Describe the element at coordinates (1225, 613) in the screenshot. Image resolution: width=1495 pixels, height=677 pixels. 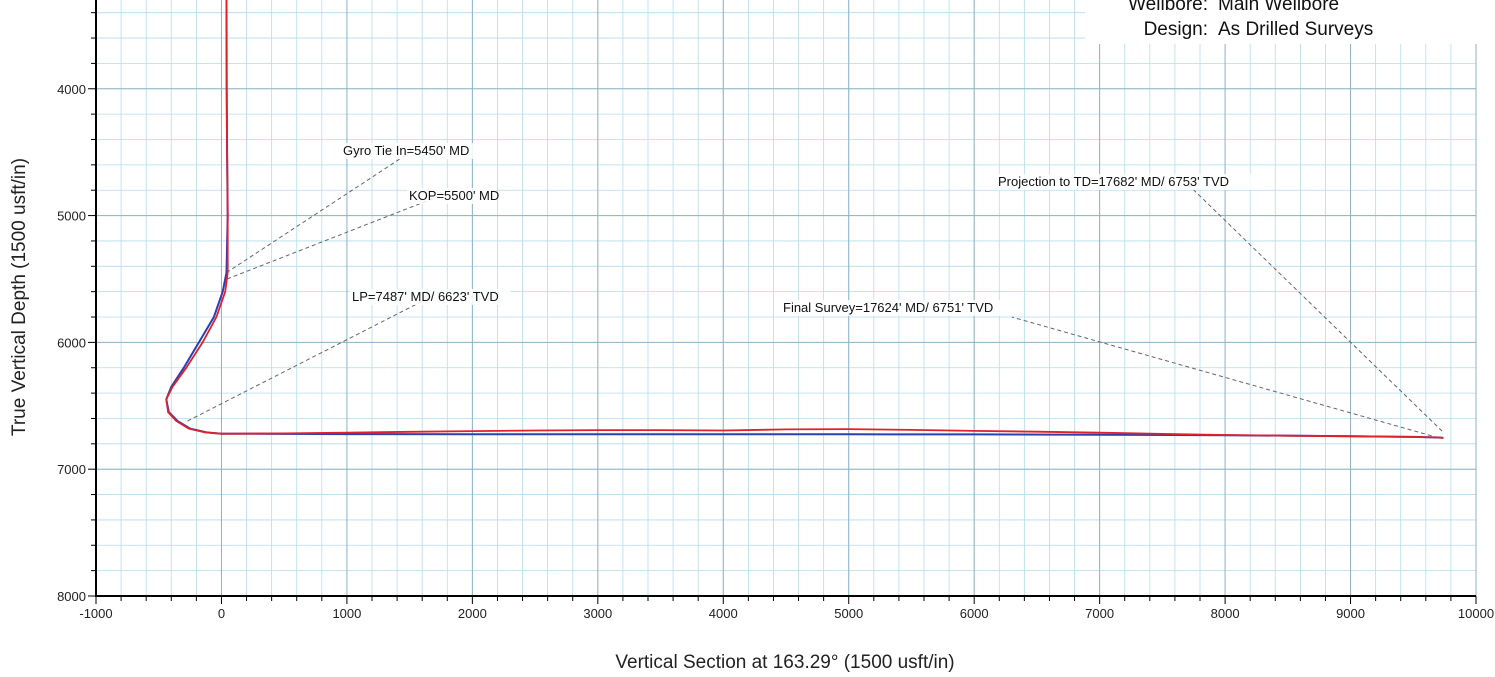
I see `x-tick-label: 8000` at that location.